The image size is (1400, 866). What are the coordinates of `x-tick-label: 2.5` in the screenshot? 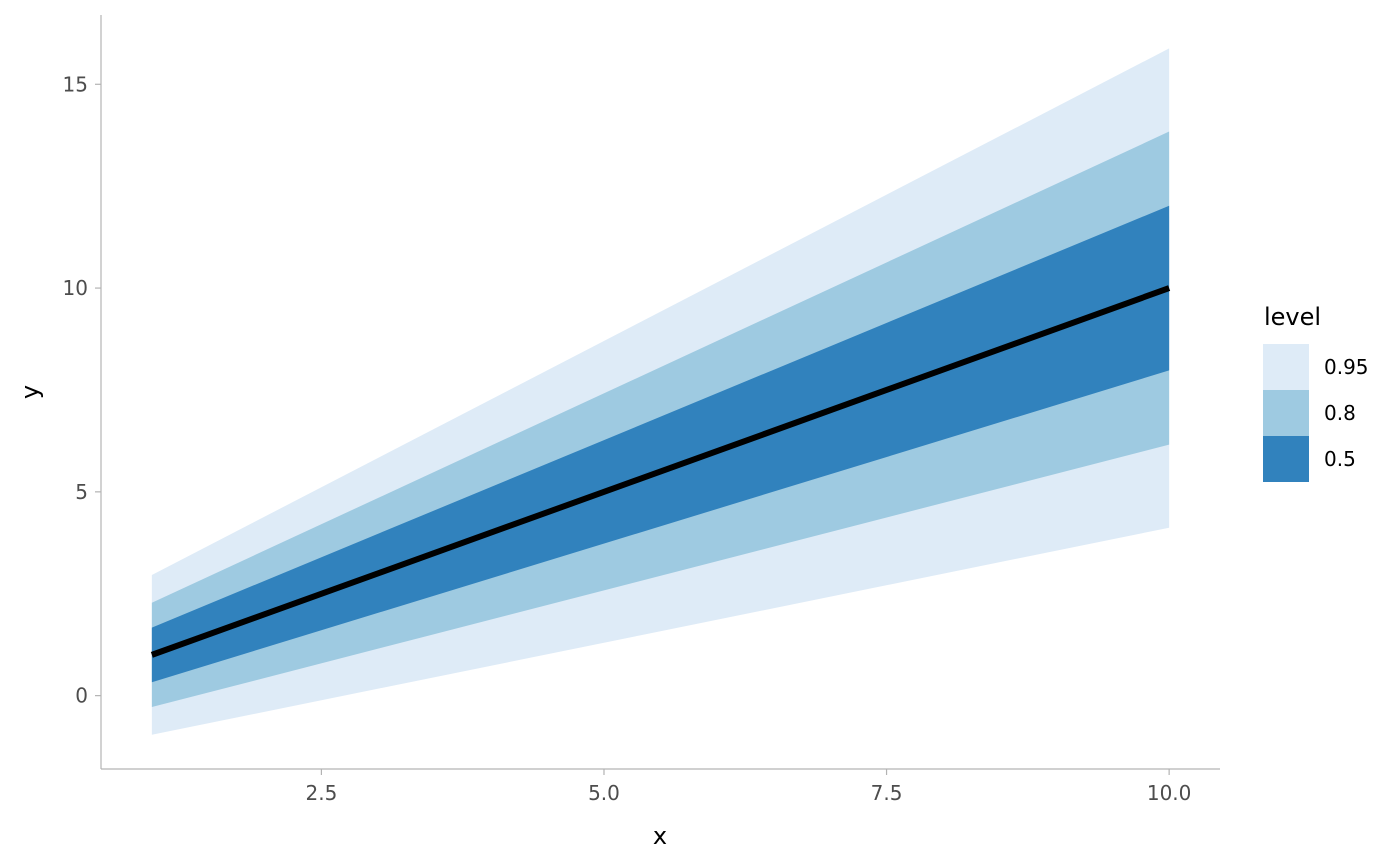 It's located at (322, 793).